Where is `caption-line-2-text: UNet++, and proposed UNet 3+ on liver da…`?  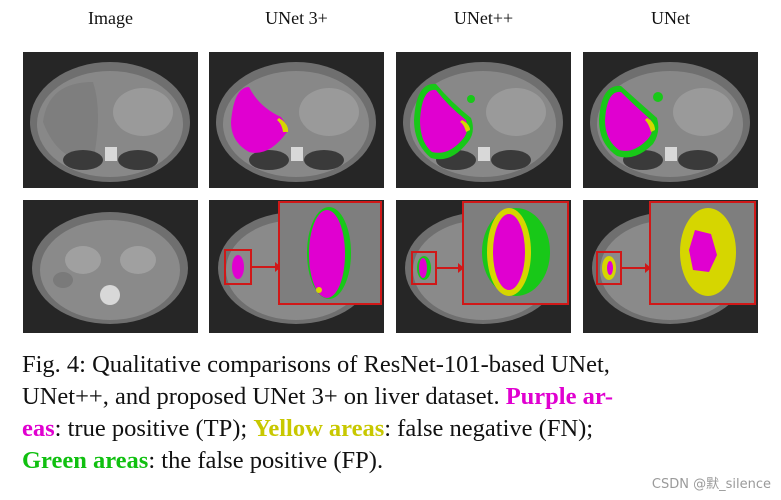 caption-line-2-text: UNet++, and proposed UNet 3+ on liver da… is located at coordinates (264, 396).